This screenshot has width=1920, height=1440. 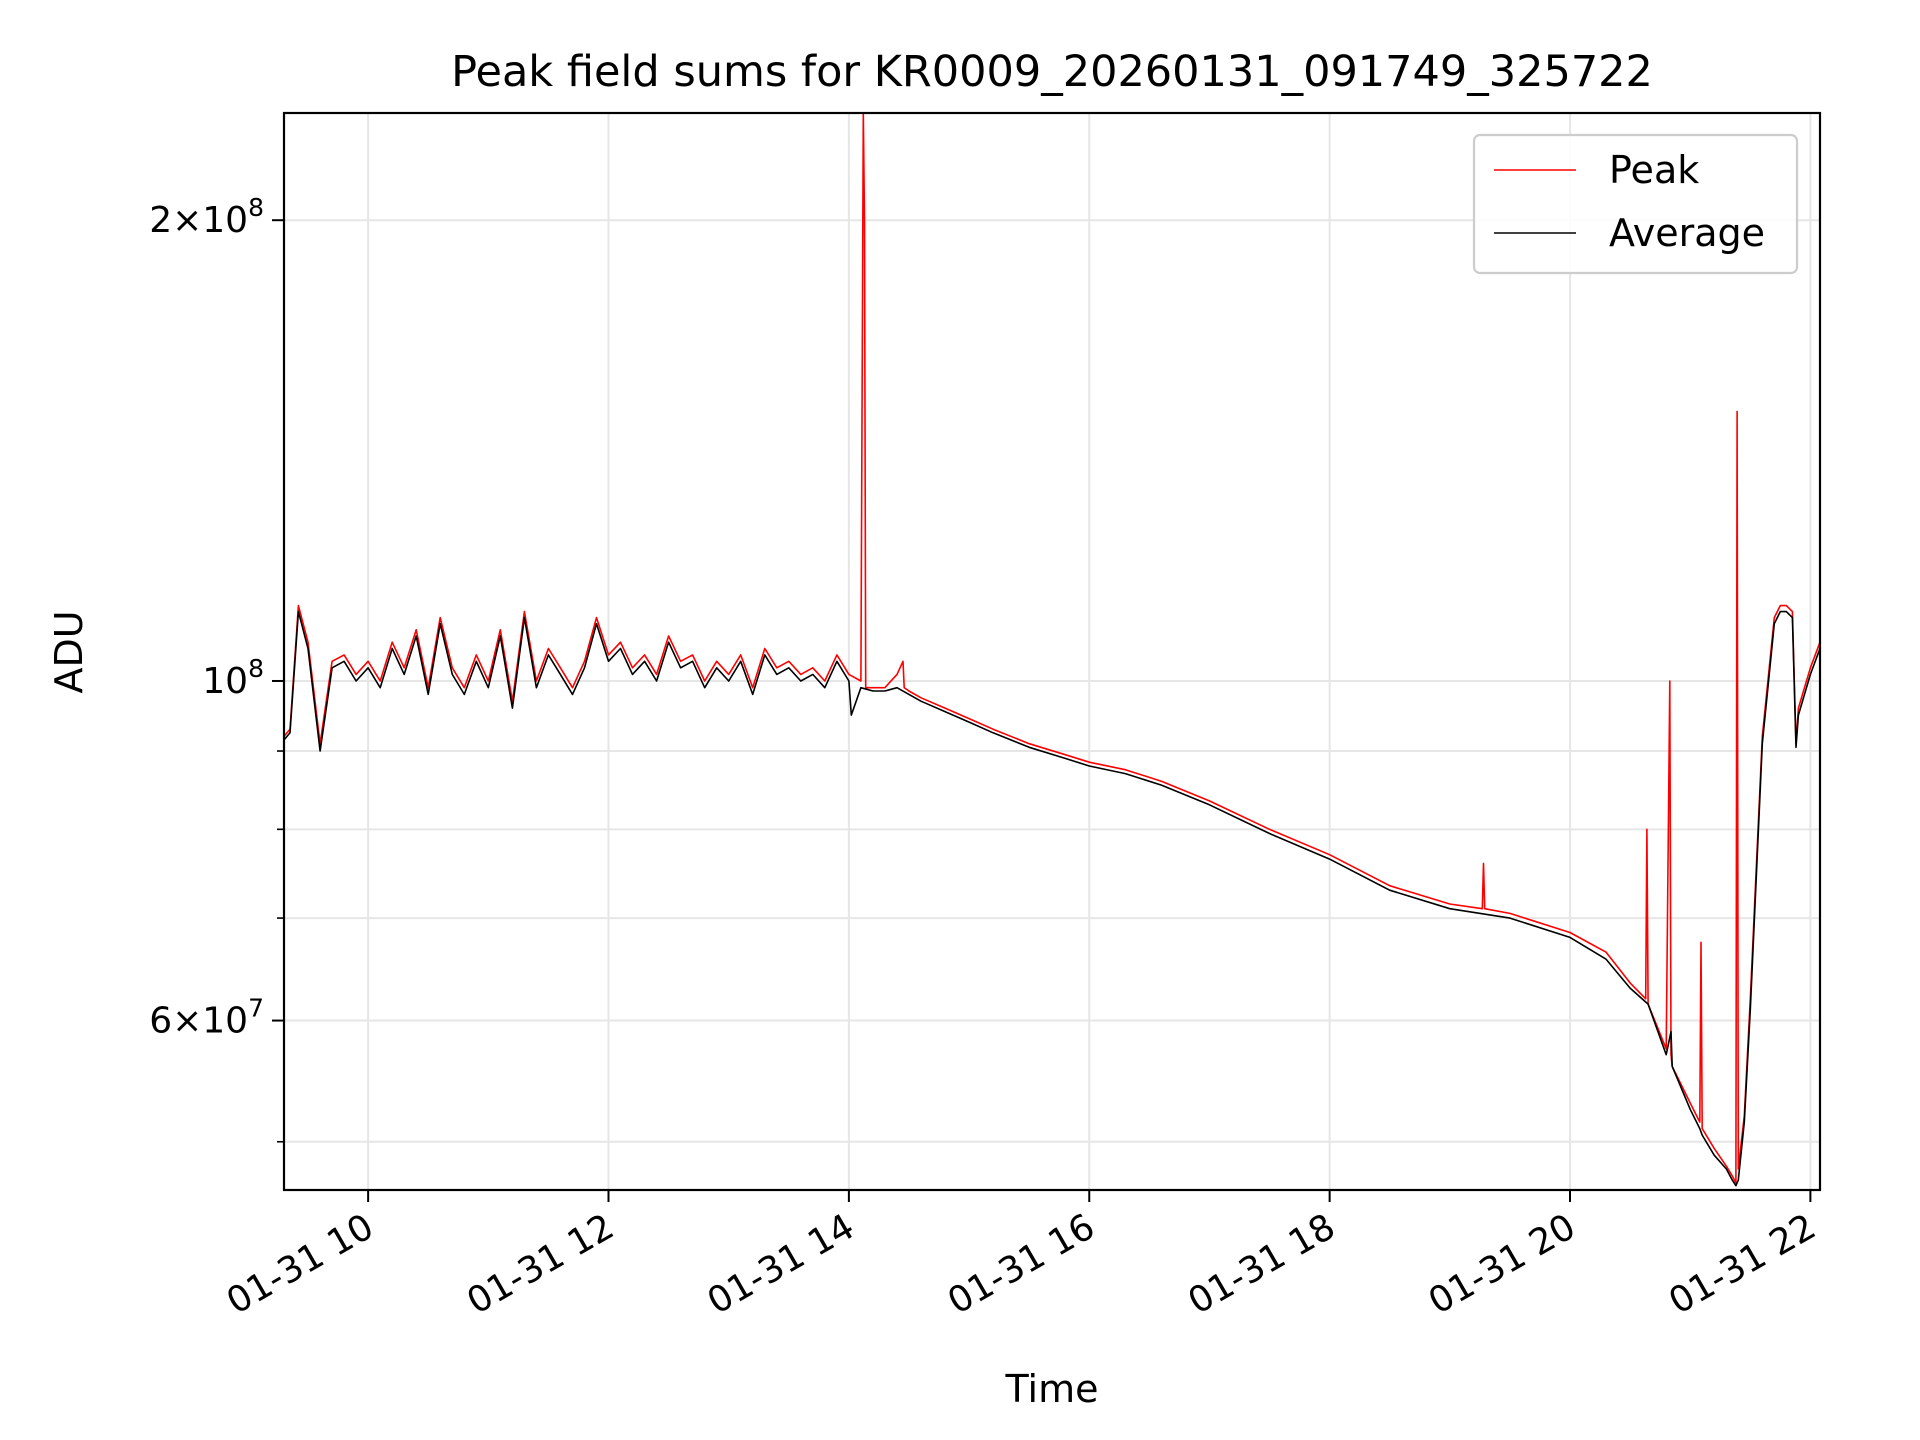 I want to click on legend: Peak Average, so click(x=1635, y=204).